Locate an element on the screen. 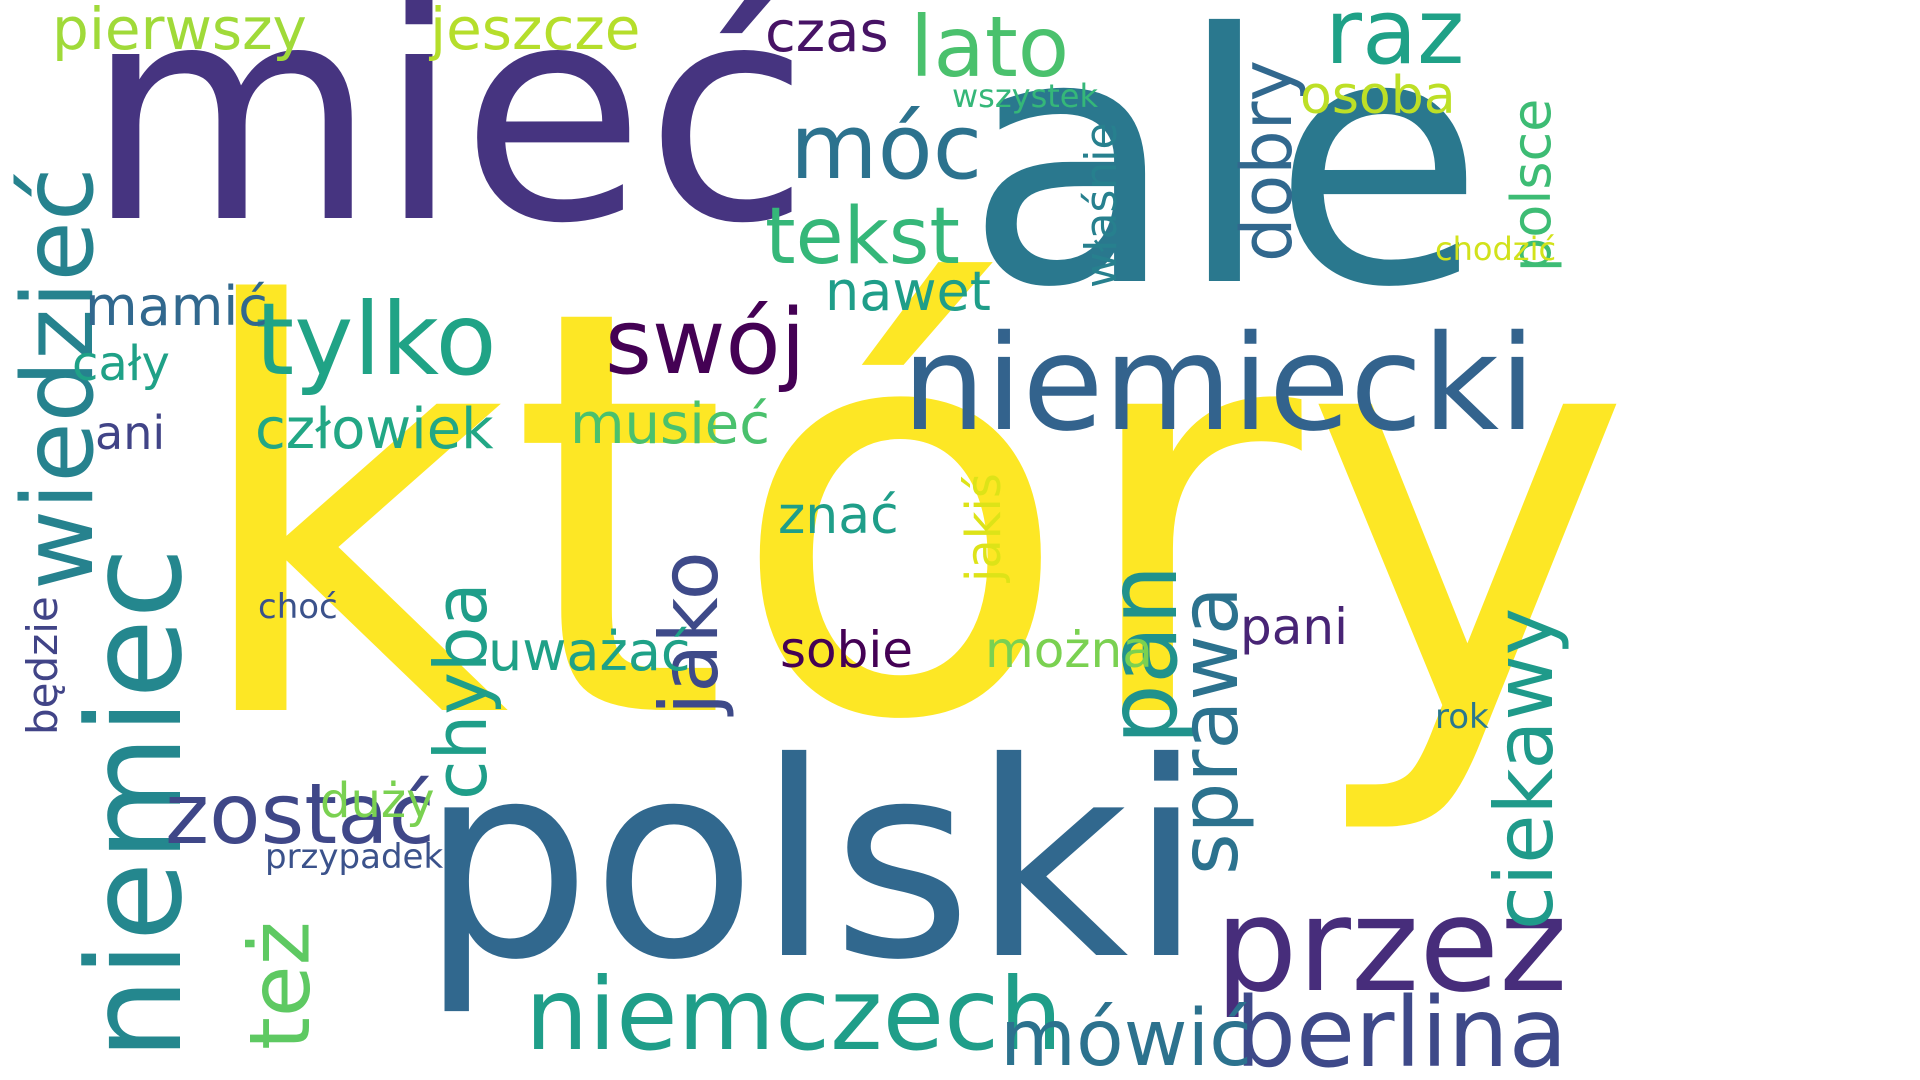 This screenshot has height=1080, width=1920. word-czlowiek: człowiek is located at coordinates (374, 429).